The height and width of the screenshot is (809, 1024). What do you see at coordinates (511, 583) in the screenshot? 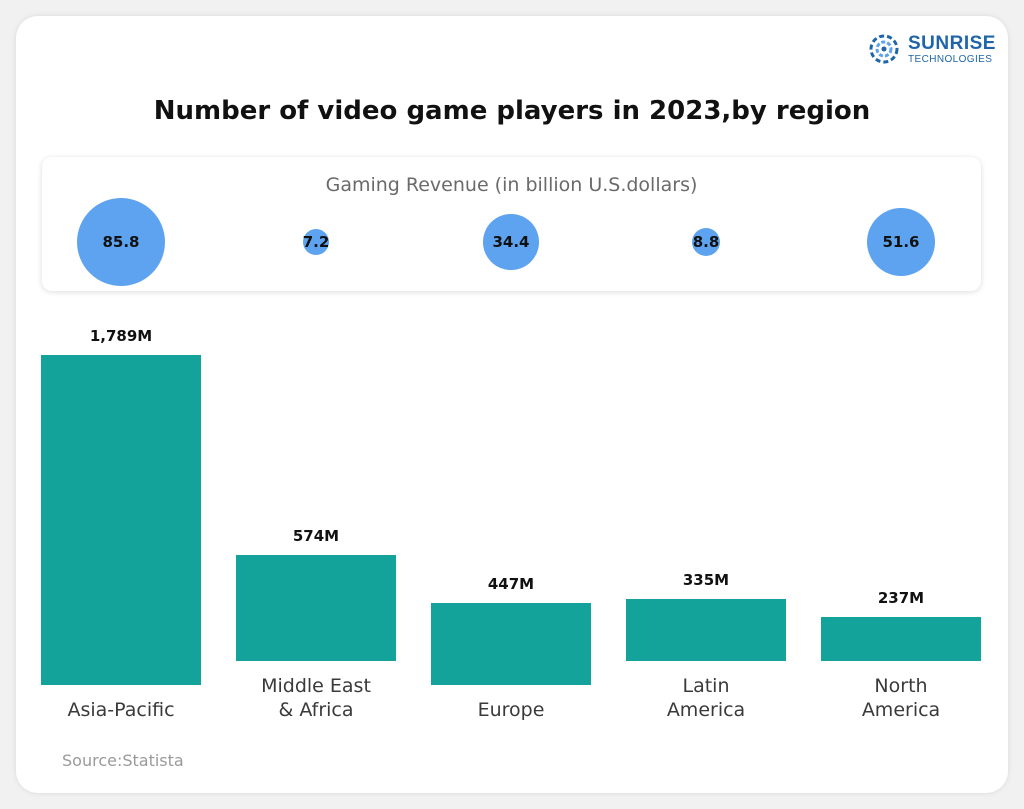
I see `bar-value-label: 447M` at bounding box center [511, 583].